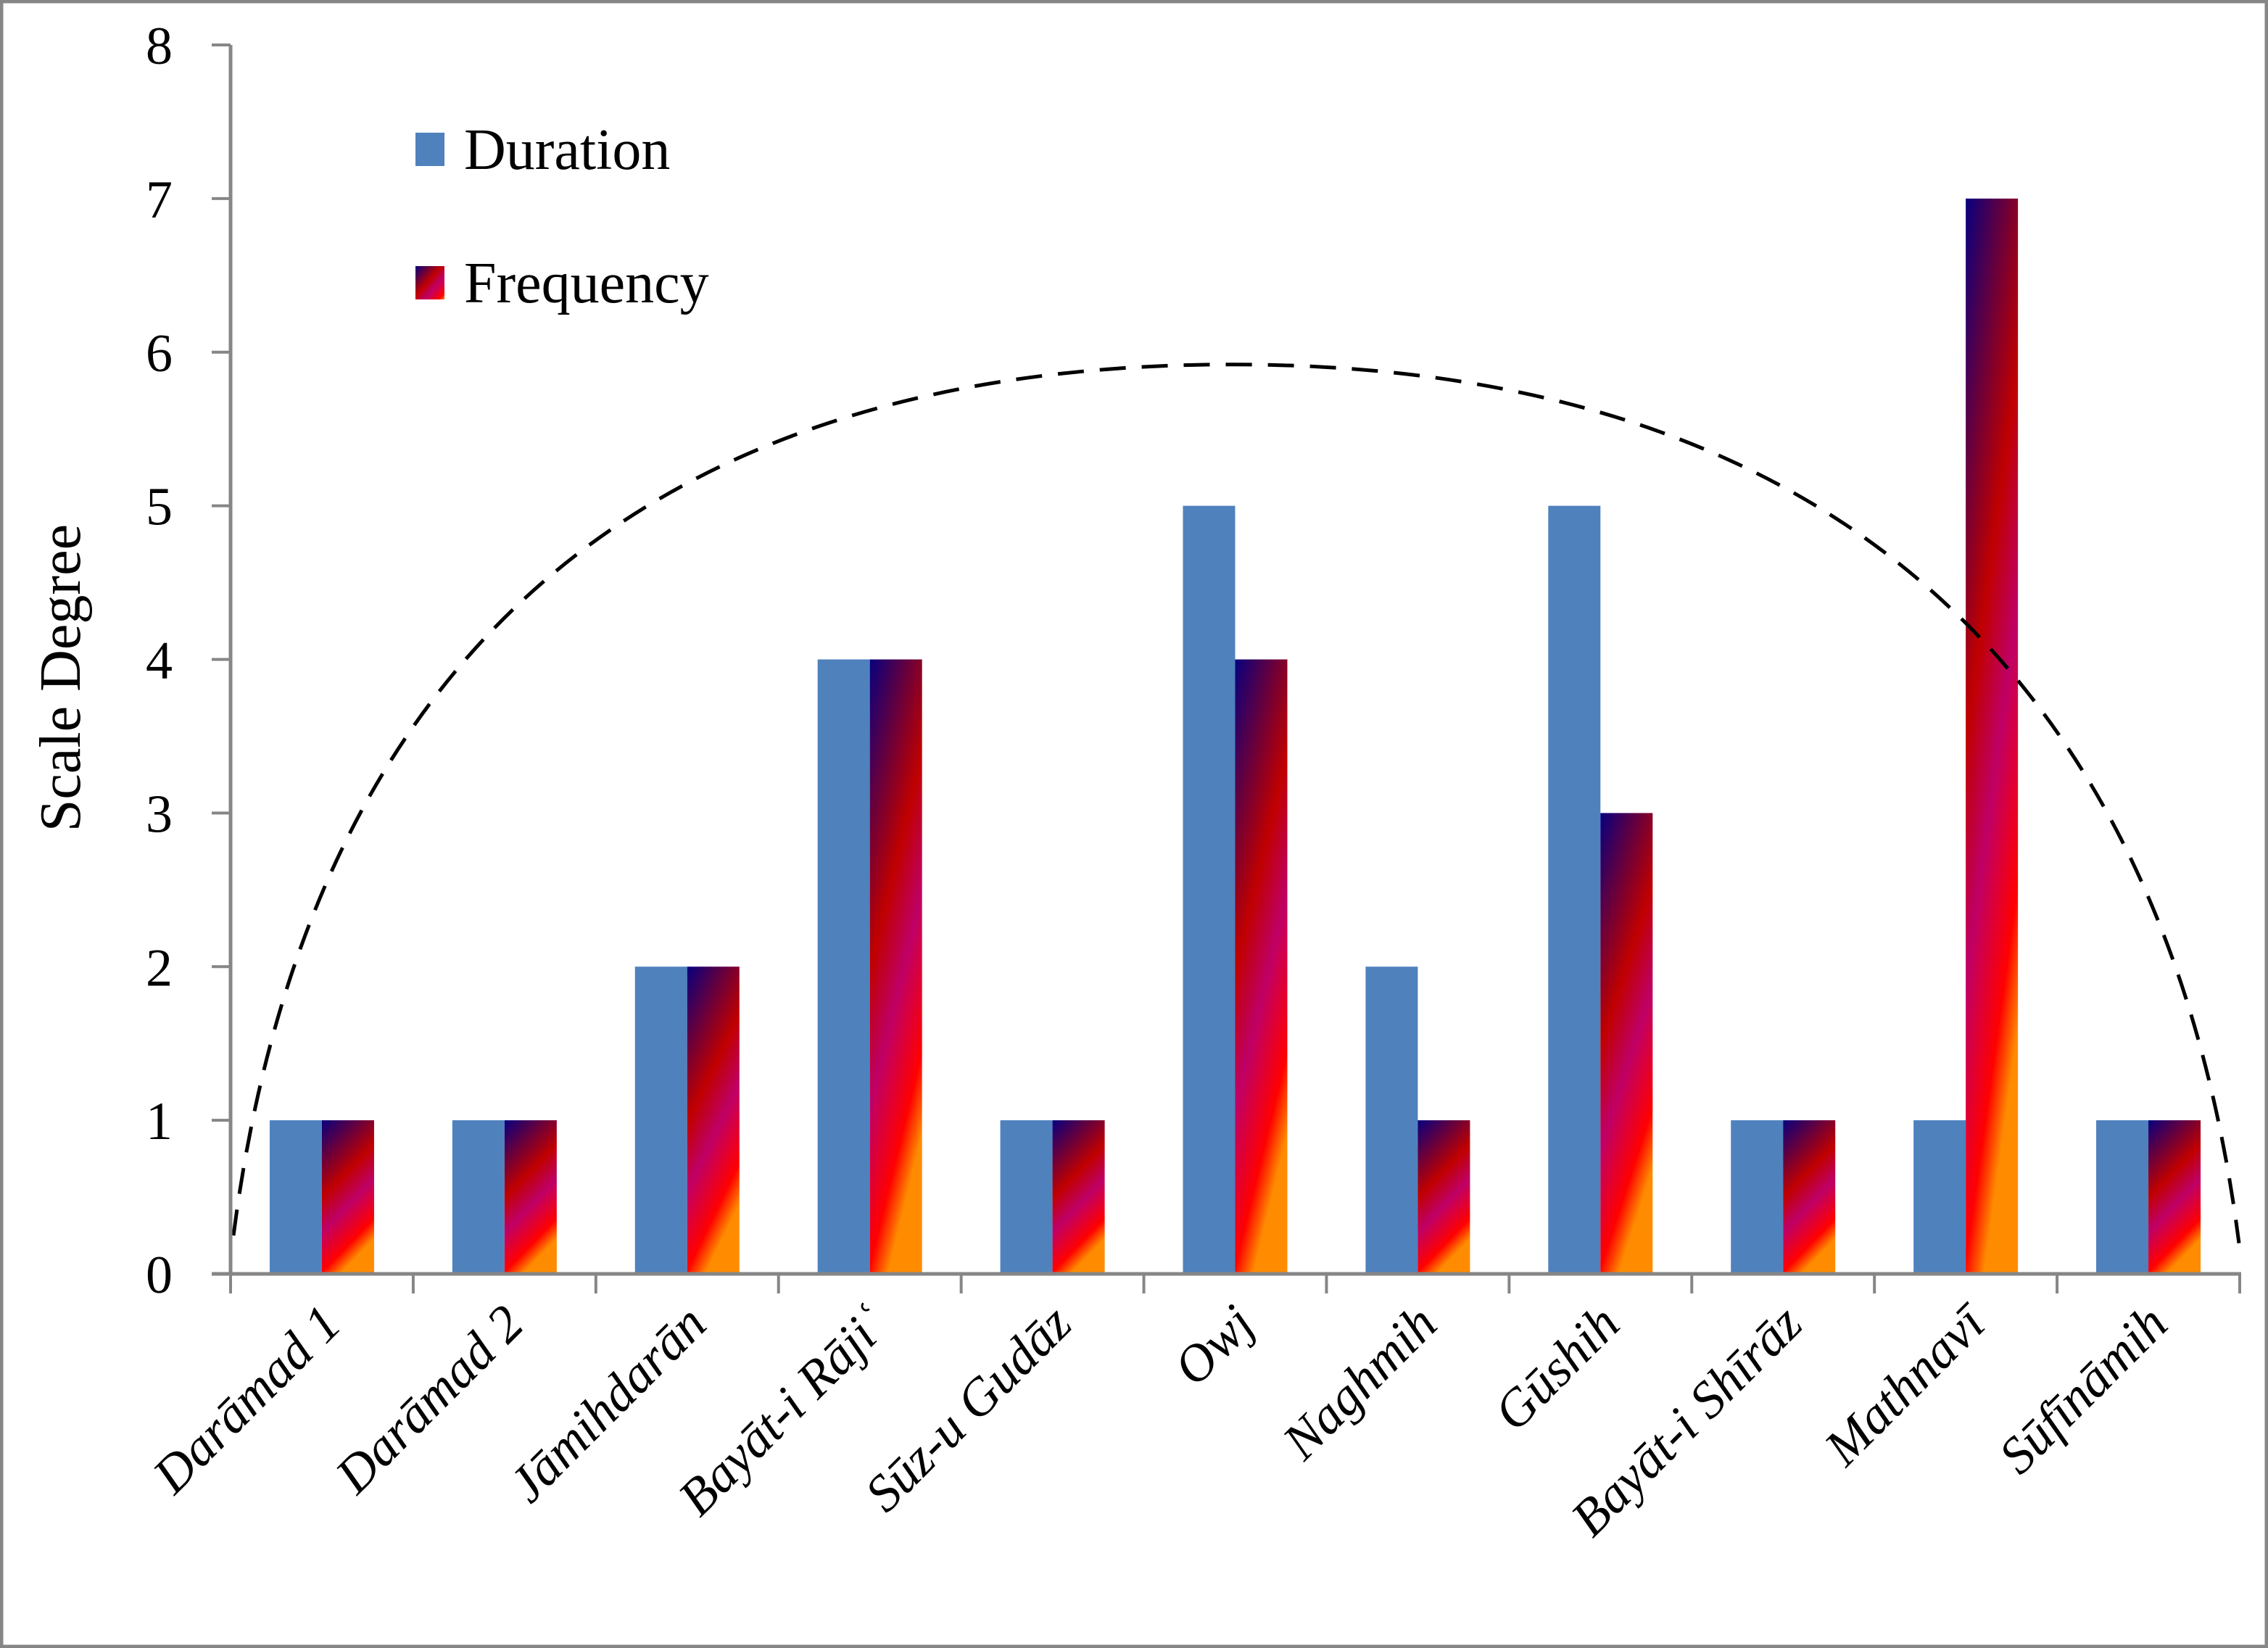 This screenshot has width=2268, height=1648. I want to click on y-tick-label: 7, so click(159, 200).